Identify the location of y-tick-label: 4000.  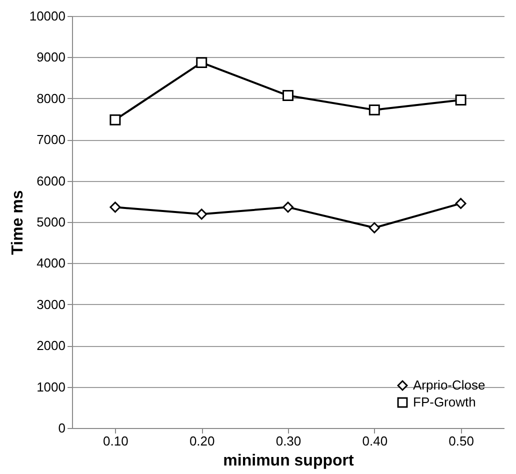
(51, 263).